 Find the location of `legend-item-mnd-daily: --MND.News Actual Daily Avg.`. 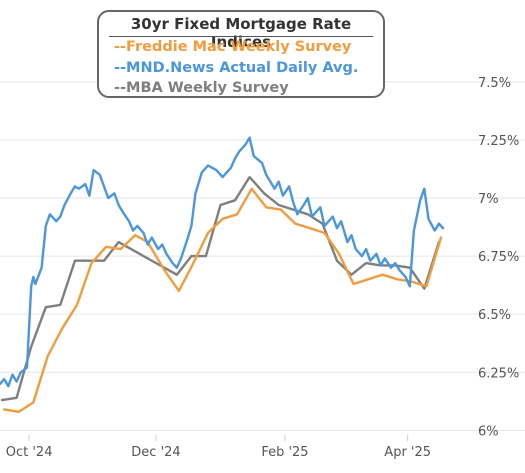

legend-item-mnd-daily: --MND.News Actual Daily Avg. is located at coordinates (236, 68).